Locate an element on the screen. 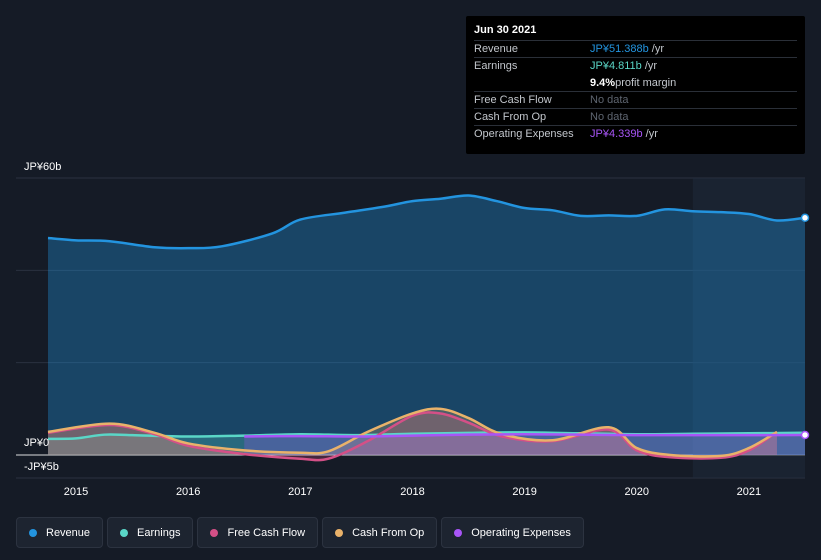 The image size is (821, 560). legend-label: Cash From Op is located at coordinates (388, 532).